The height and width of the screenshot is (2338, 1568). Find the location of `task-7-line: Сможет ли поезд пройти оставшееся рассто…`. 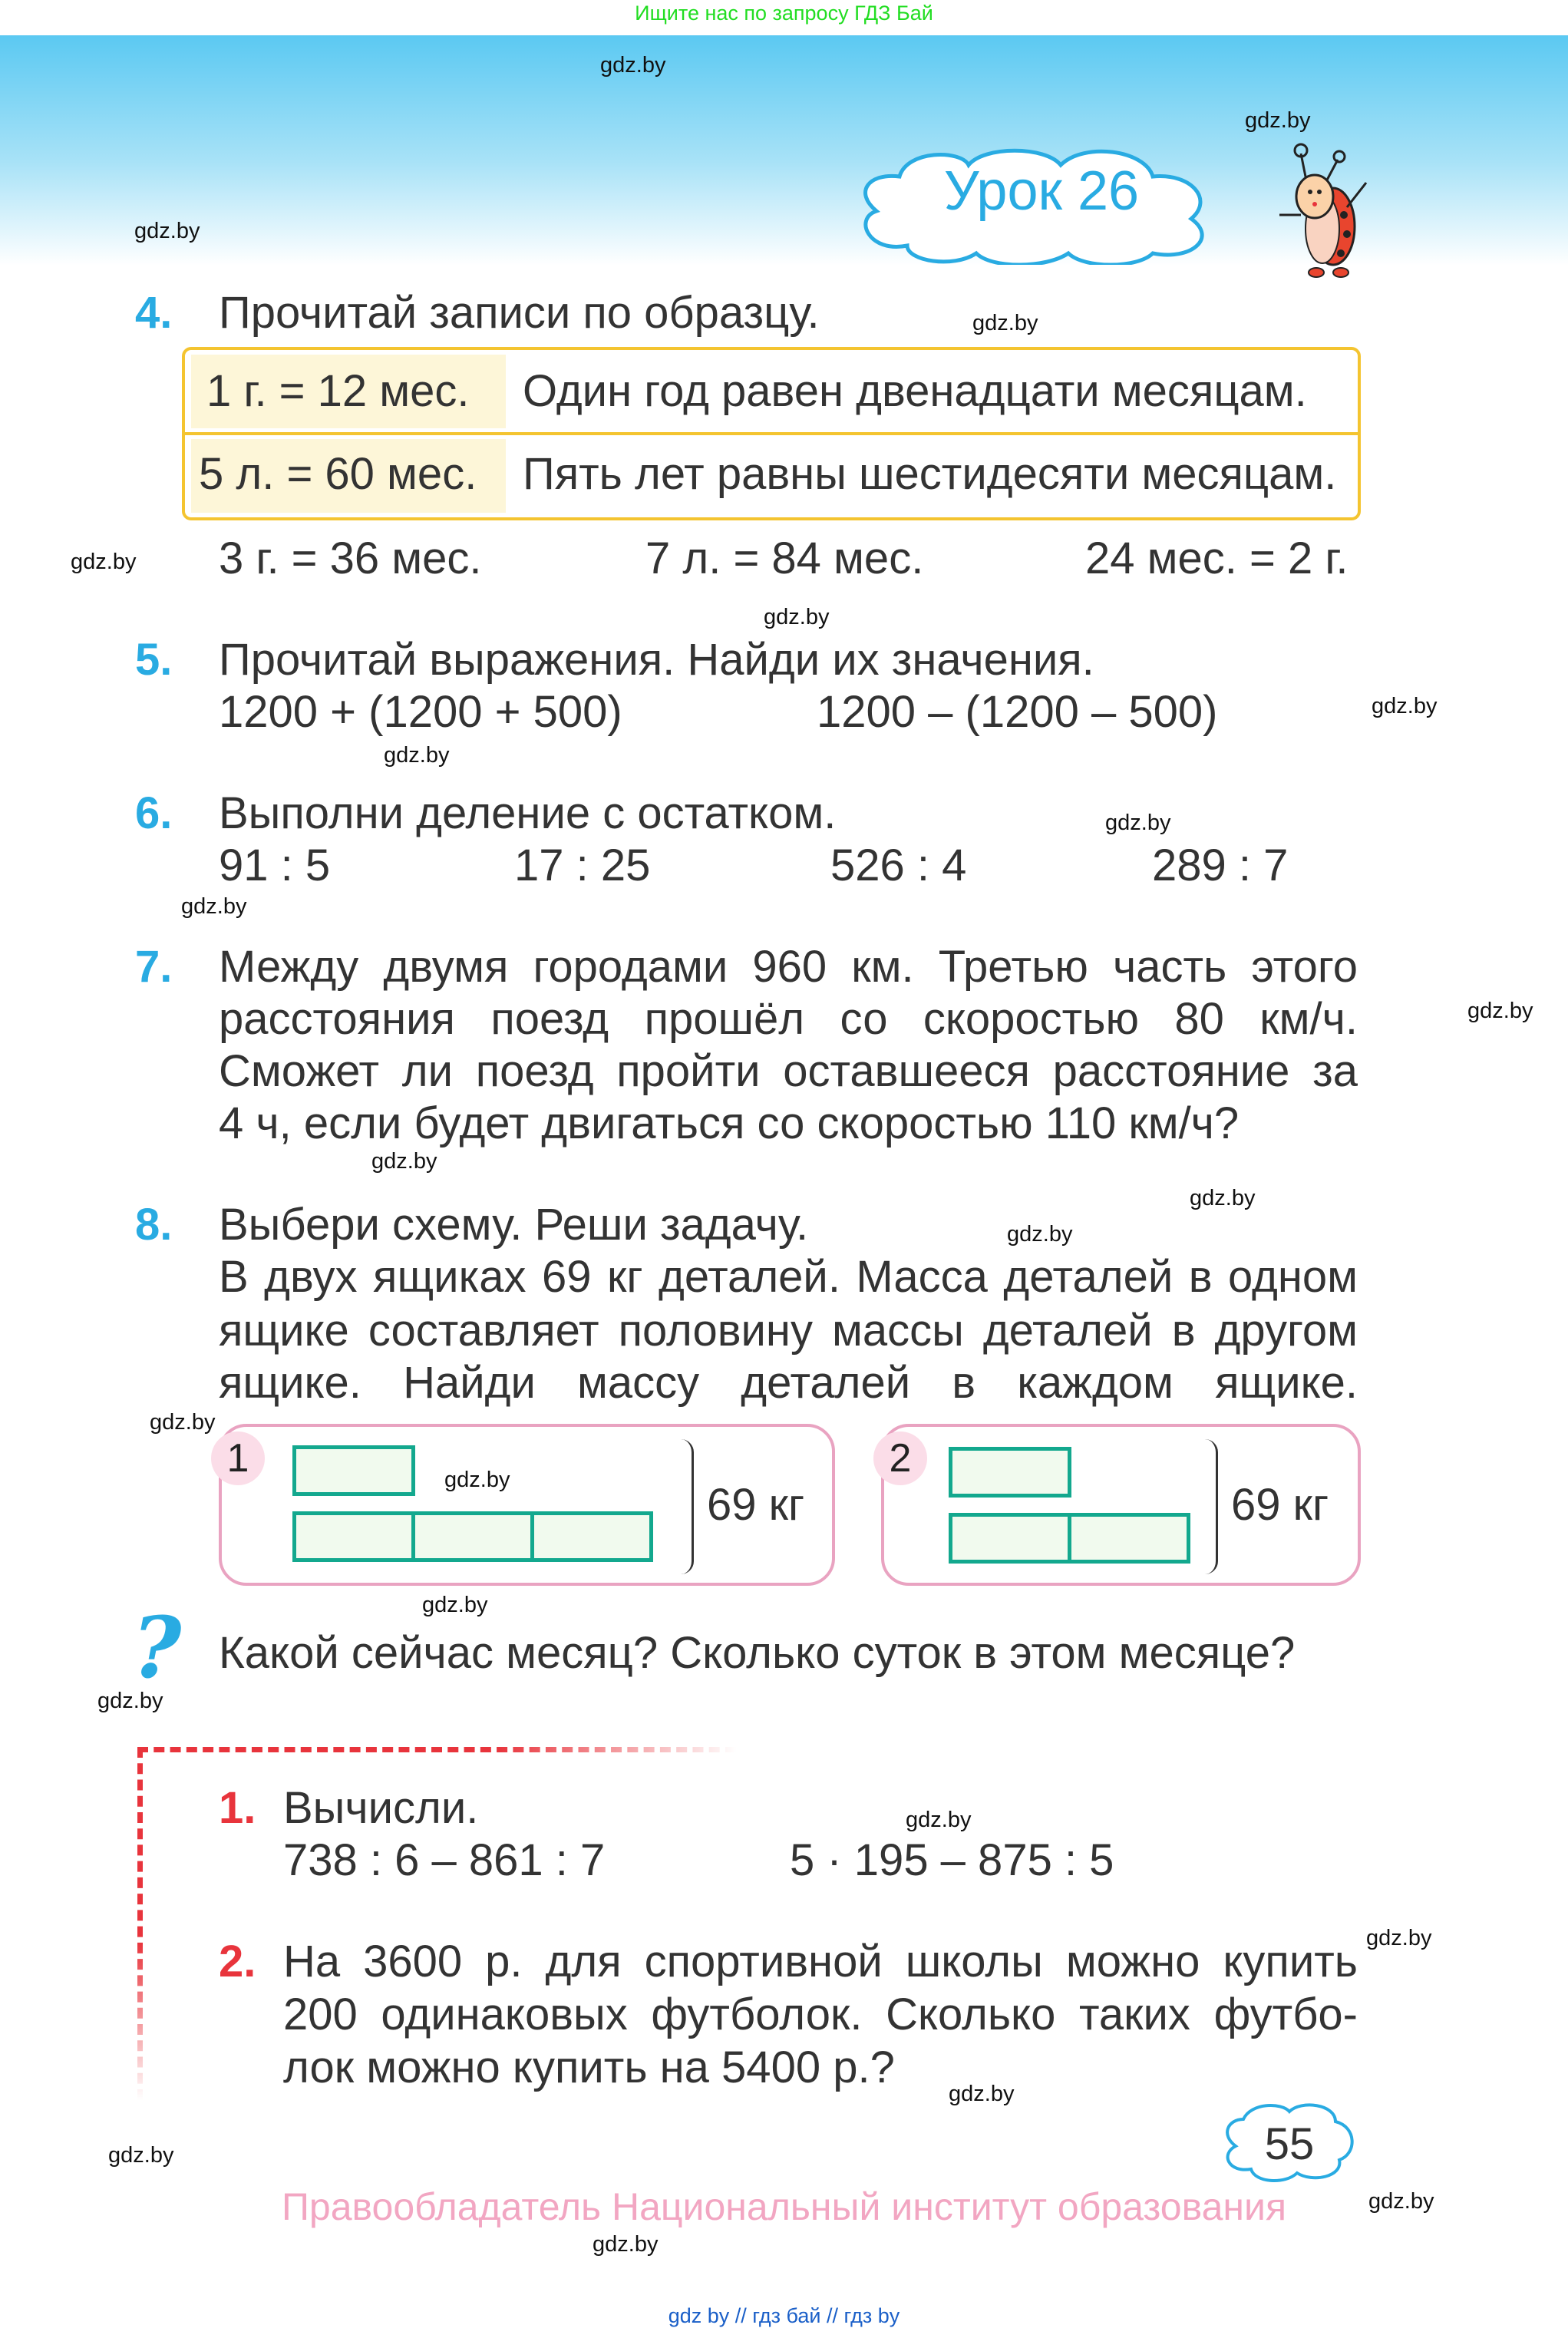

task-7-line: Сможет ли поезд пройти оставшееся рассто… is located at coordinates (789, 1071).